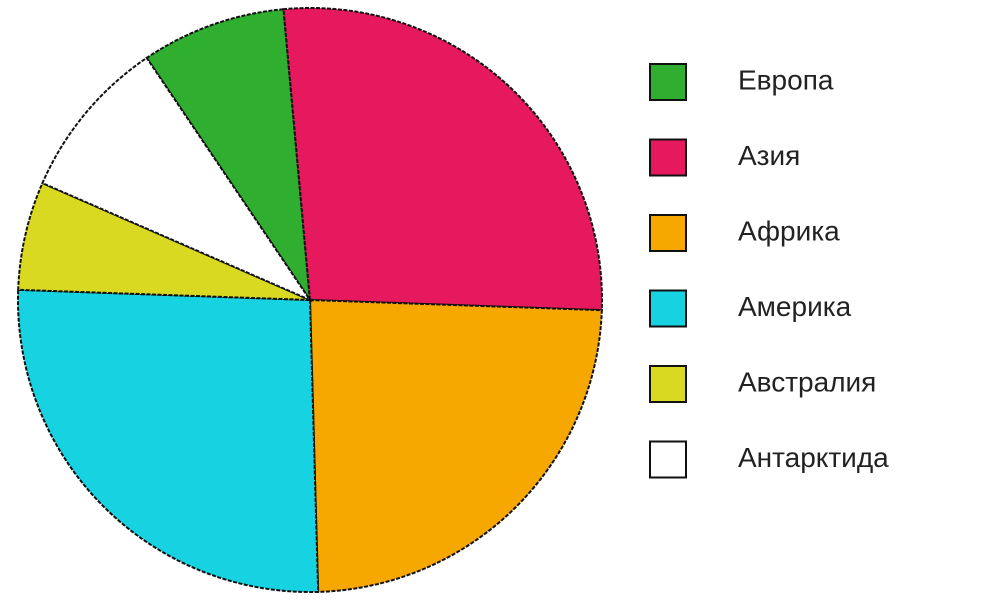  What do you see at coordinates (807, 381) in the screenshot?
I see `legend-label: Австралия` at bounding box center [807, 381].